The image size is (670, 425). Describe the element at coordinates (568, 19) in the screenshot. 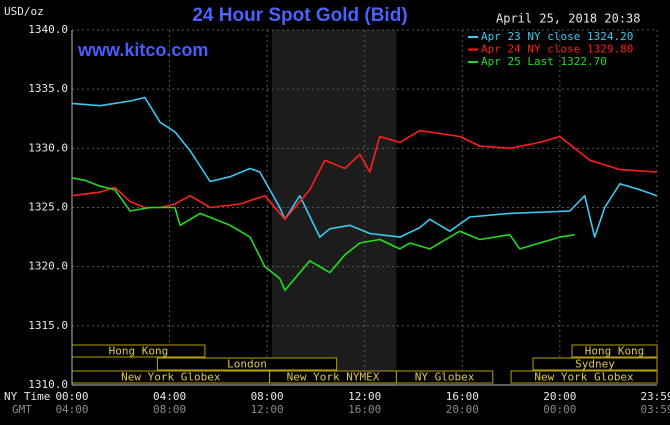

I see `timestamp: April 25, 2018 20:38` at that location.